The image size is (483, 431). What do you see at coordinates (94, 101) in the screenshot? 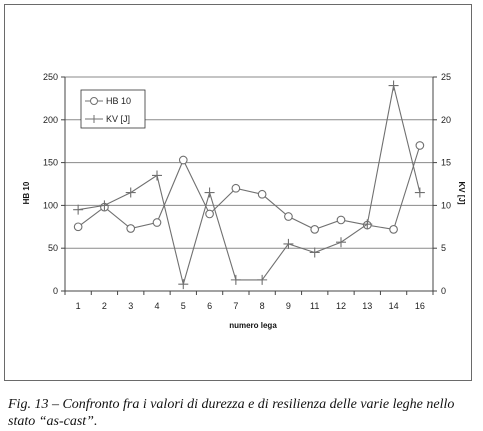
I see `legend-marker-circle` at bounding box center [94, 101].